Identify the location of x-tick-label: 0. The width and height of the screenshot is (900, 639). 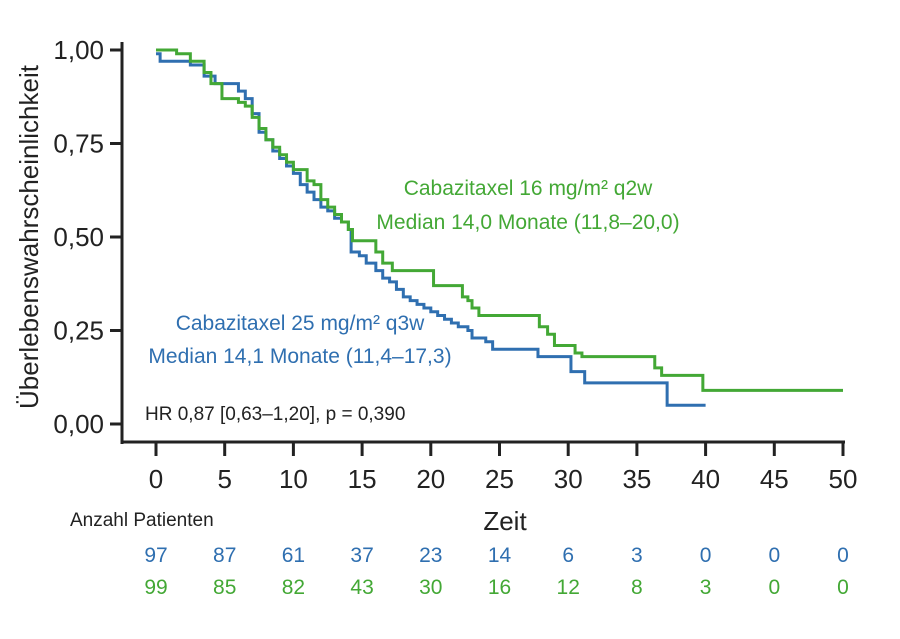
(156, 479).